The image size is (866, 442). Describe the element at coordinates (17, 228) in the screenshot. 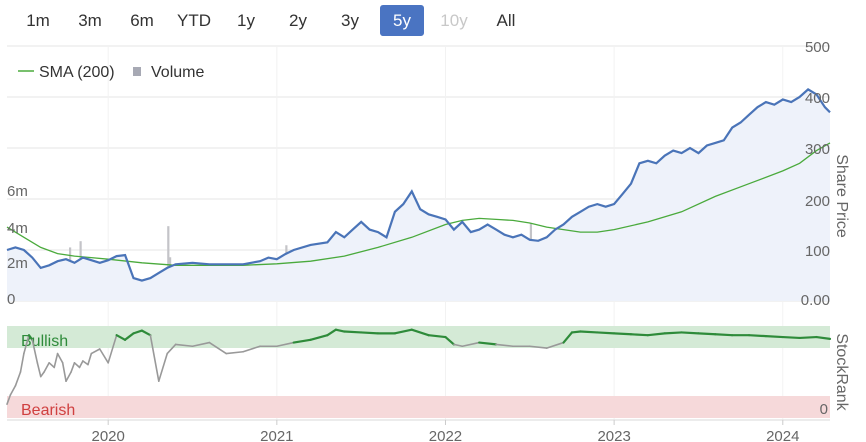

I see `volume-tick-label: 4m` at that location.